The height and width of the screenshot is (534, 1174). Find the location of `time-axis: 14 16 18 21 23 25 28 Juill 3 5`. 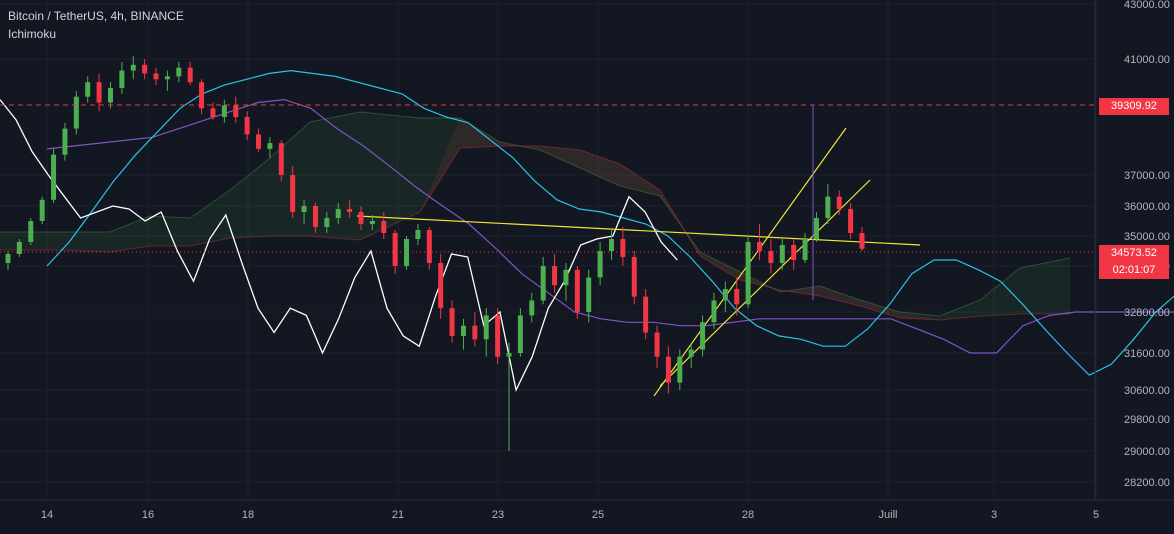

time-axis: 14 16 18 21 23 25 28 Juill 3 5 is located at coordinates (587, 510).